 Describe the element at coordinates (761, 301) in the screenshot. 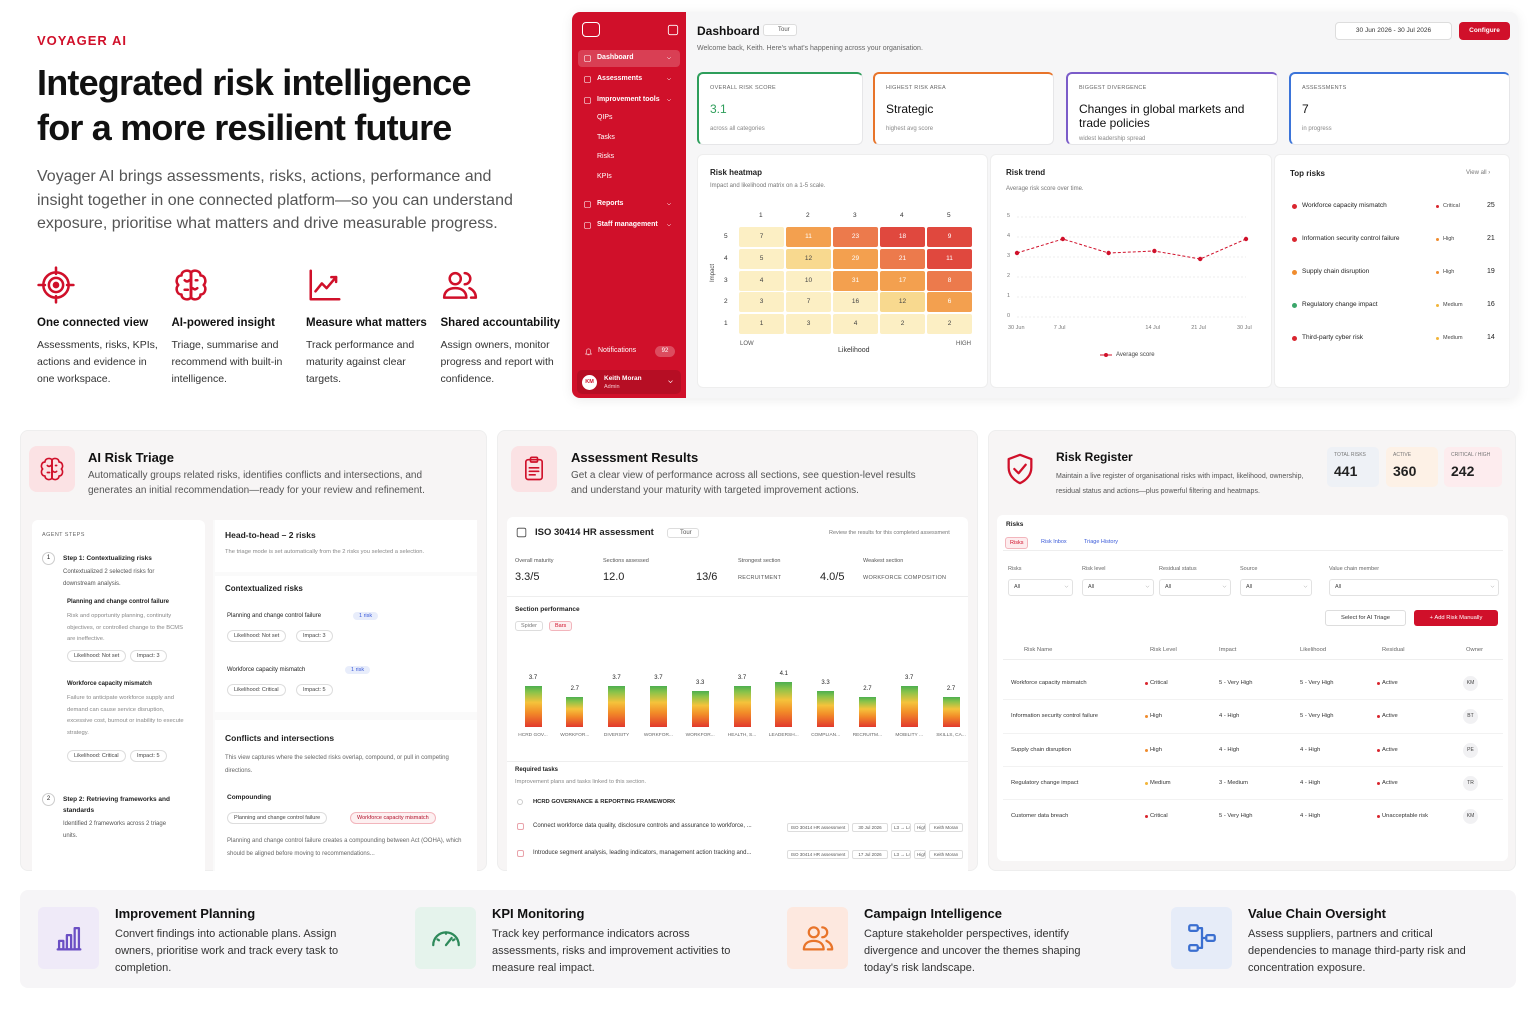

I see `heatmap-value: 3` at that location.